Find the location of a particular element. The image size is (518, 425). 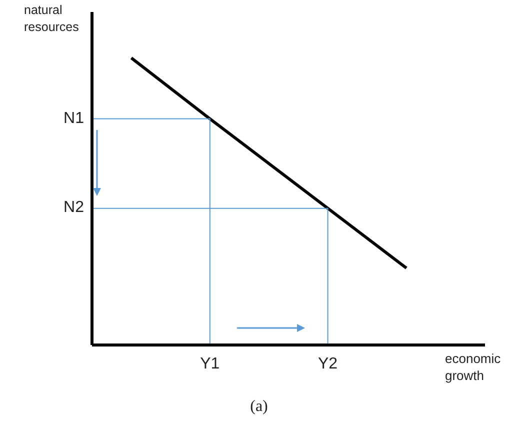

x-tick-label: Y1 is located at coordinates (210, 363).